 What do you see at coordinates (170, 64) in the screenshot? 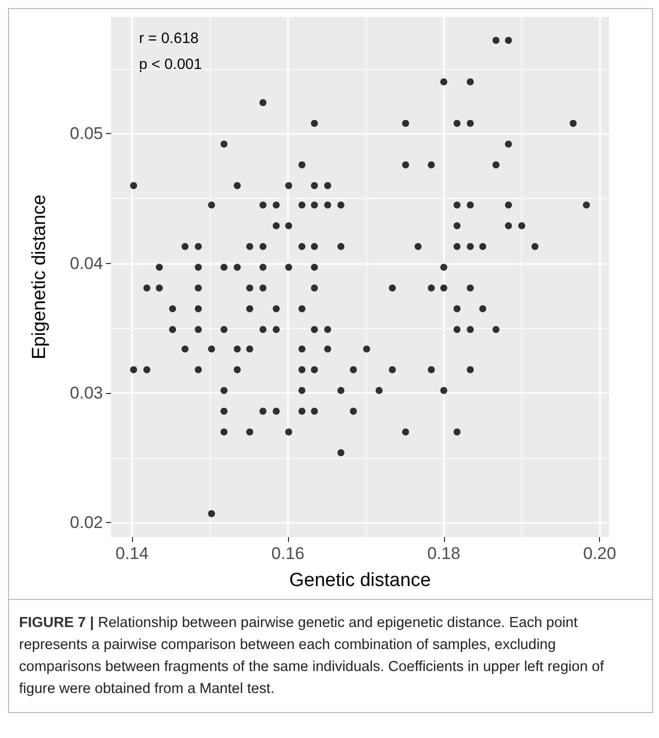
I see `annotation: p < 0.001` at bounding box center [170, 64].